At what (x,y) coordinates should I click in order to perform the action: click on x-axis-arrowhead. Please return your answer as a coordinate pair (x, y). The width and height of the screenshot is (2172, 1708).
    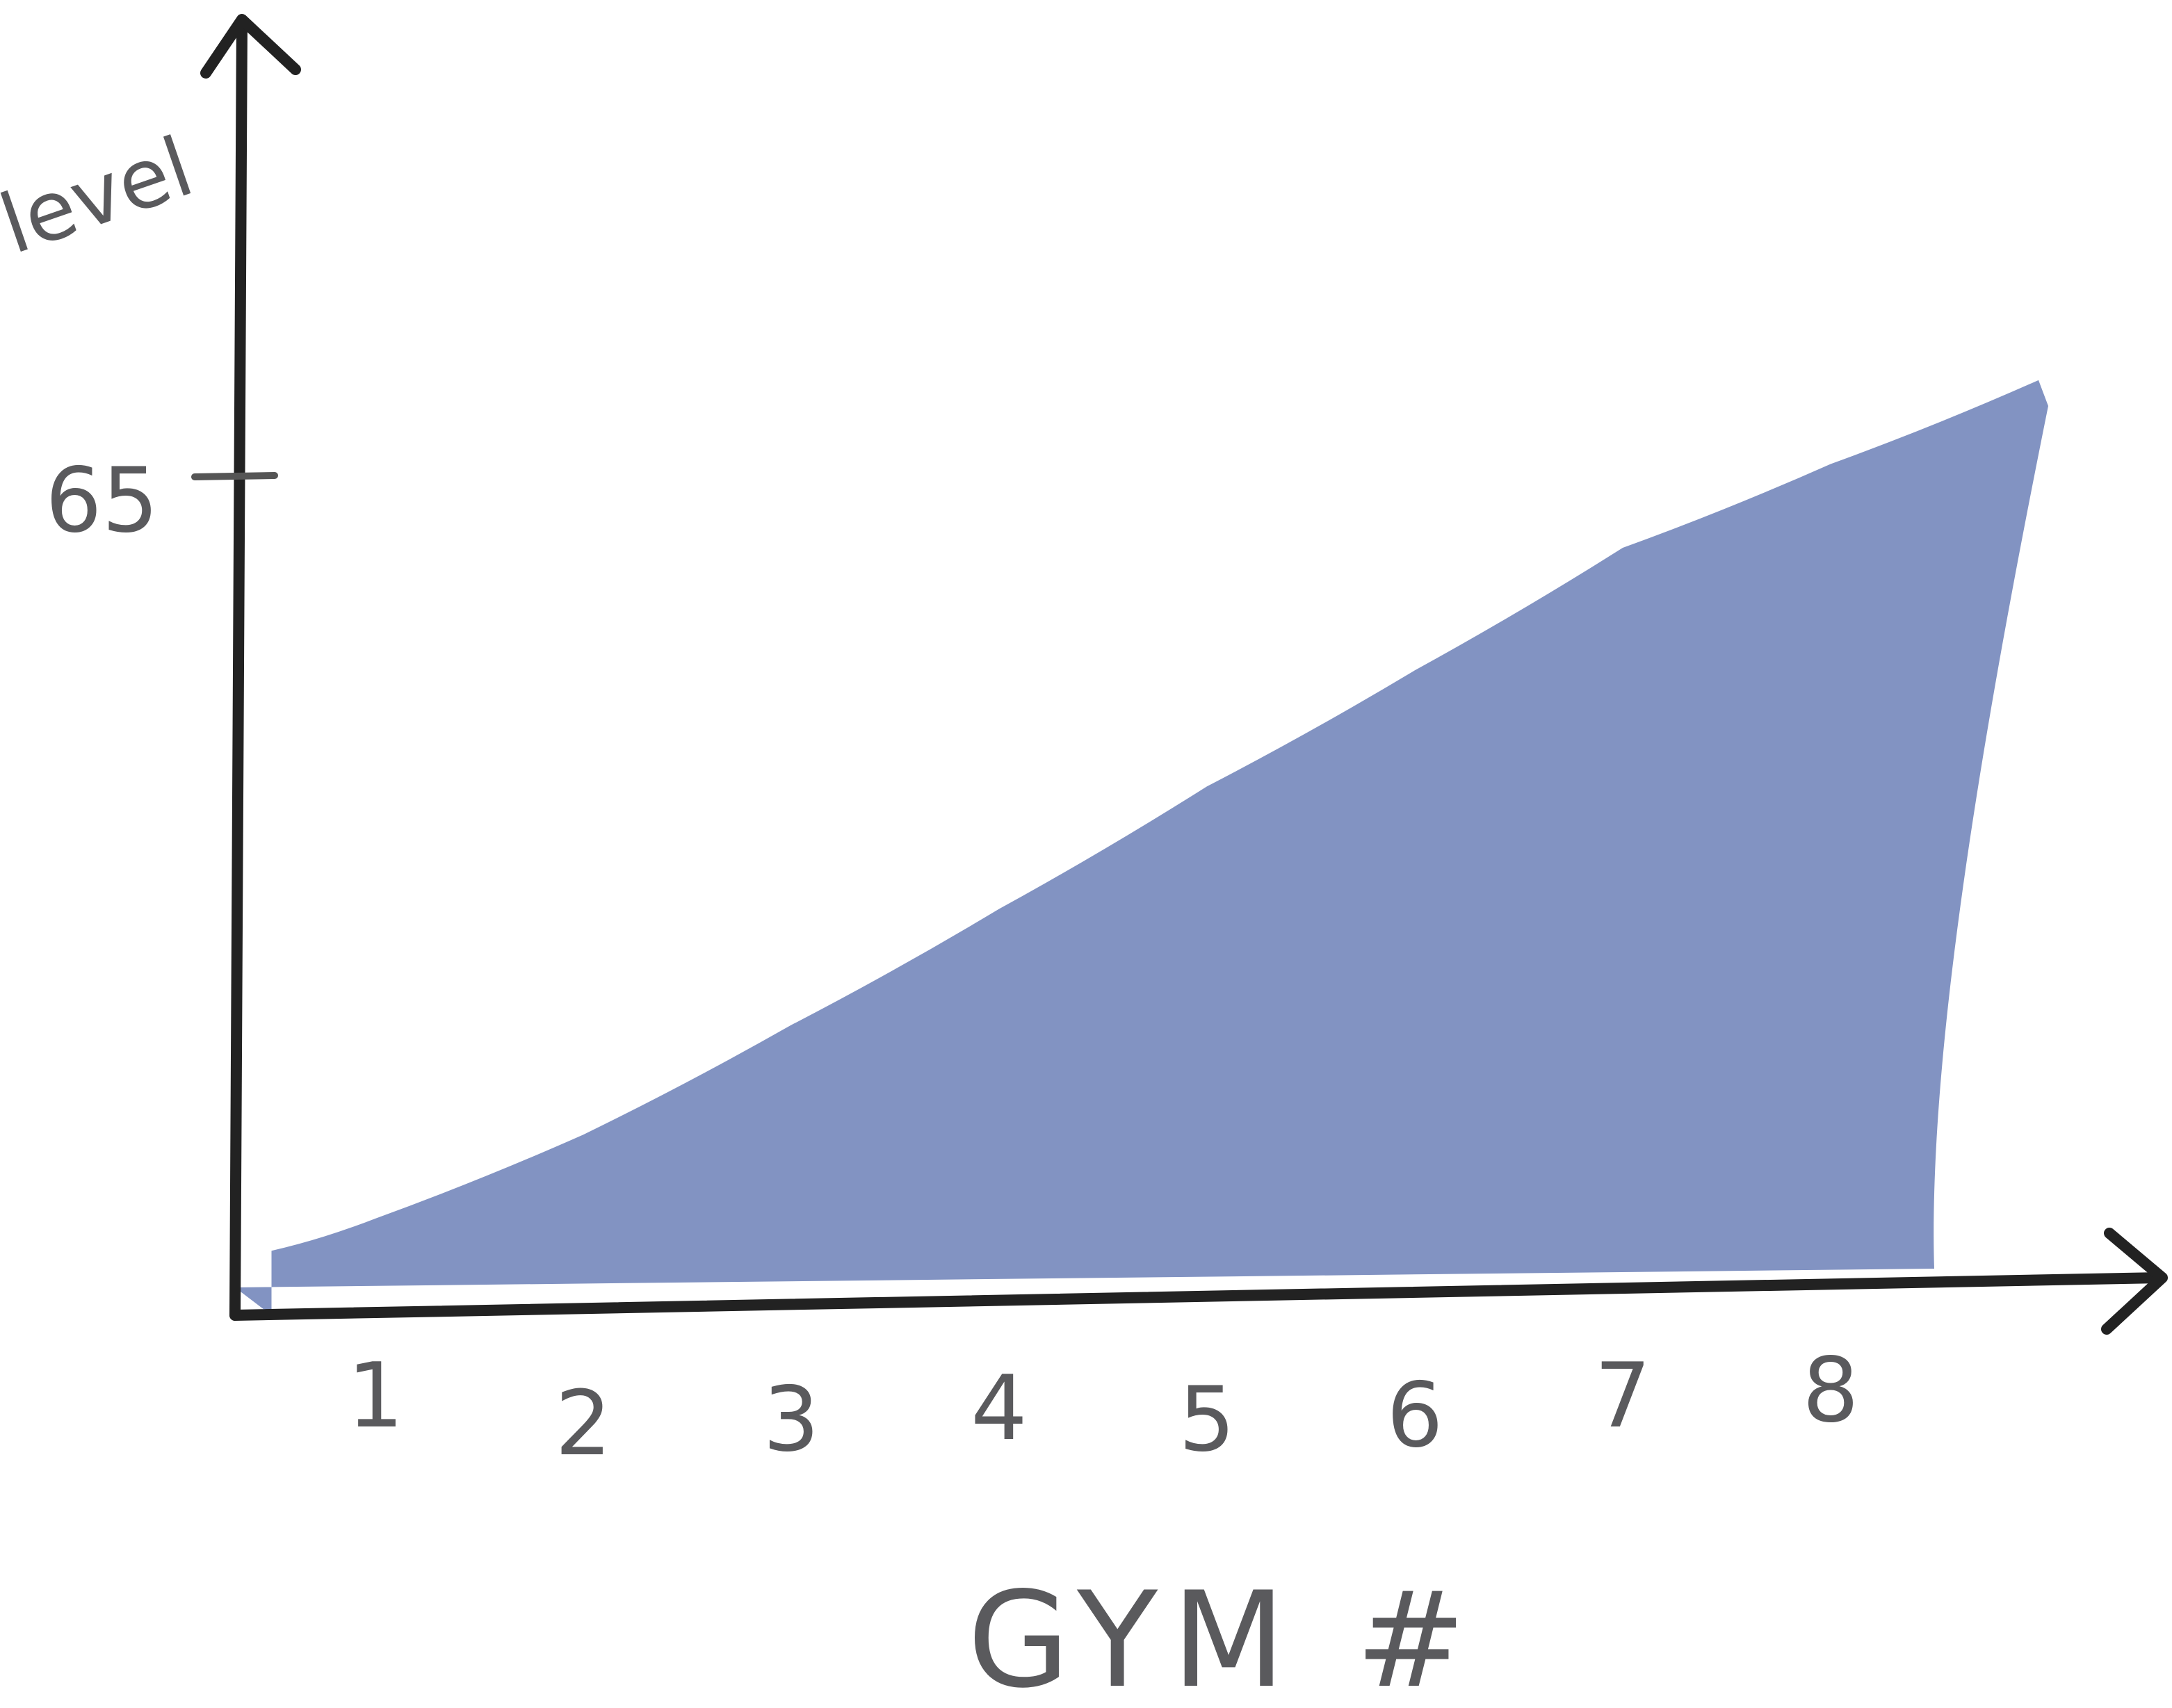
    Looking at the image, I should click on (2134, 1281).